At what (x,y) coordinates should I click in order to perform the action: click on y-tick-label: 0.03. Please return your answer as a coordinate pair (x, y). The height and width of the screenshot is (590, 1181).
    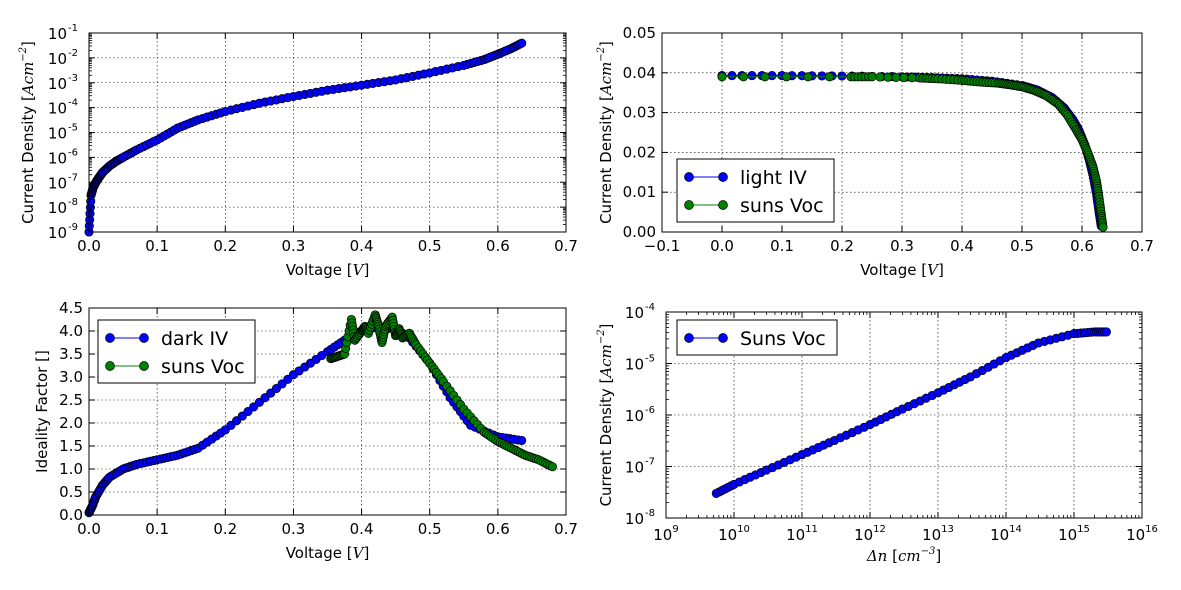
    Looking at the image, I should click on (639, 113).